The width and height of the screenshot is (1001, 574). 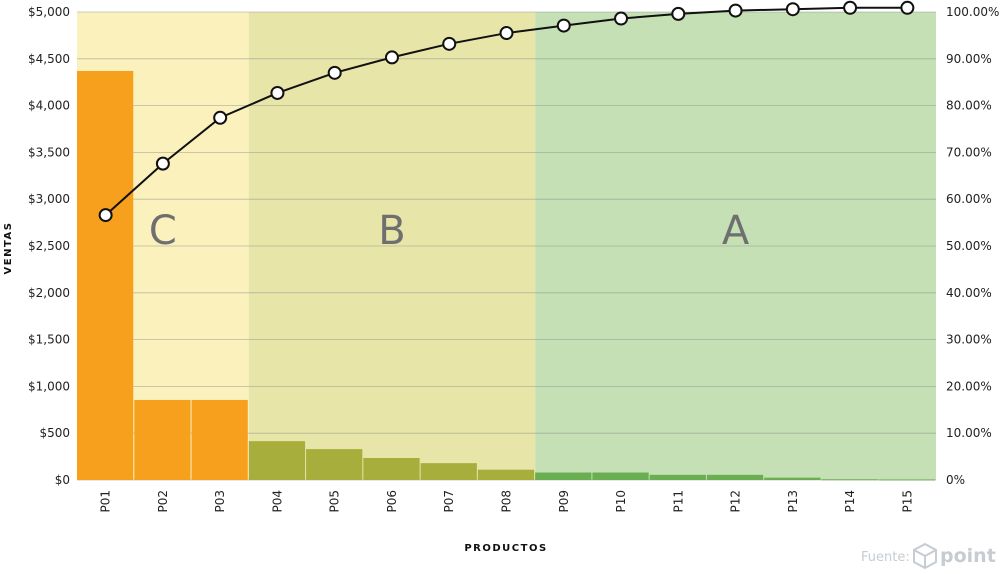 What do you see at coordinates (106, 501) in the screenshot?
I see `x-tick-label: P01` at bounding box center [106, 501].